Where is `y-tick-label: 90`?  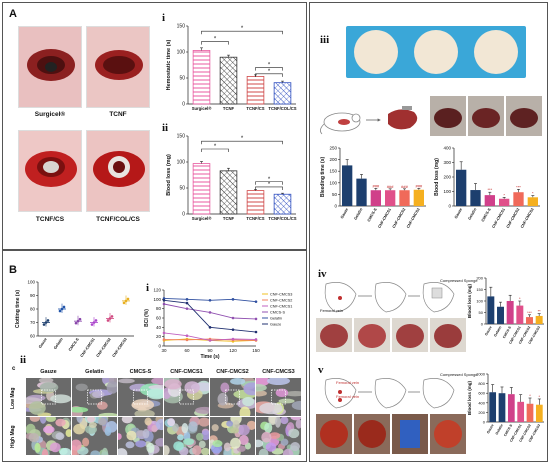 y-tick-label: 90 is located at coordinates (33, 295).